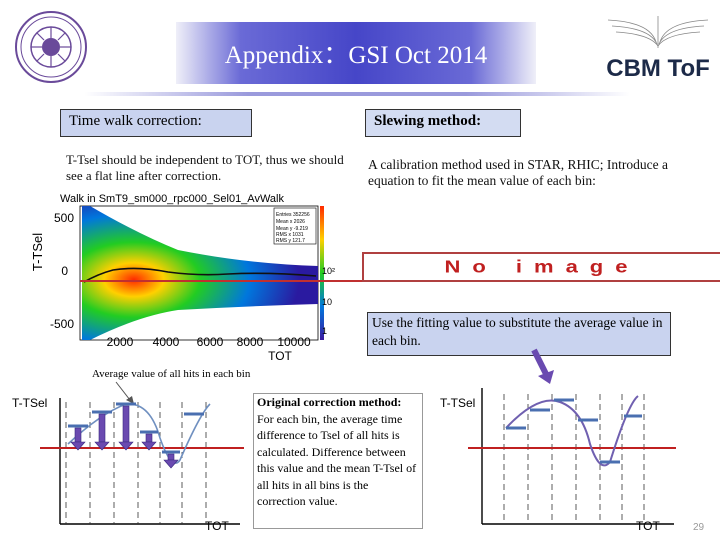 This screenshot has width=720, height=540. What do you see at coordinates (172, 199) in the screenshot?
I see `plot-title: Walk in SmT9_sm000_rpc000_Sel01_AvWalk` at bounding box center [172, 199].